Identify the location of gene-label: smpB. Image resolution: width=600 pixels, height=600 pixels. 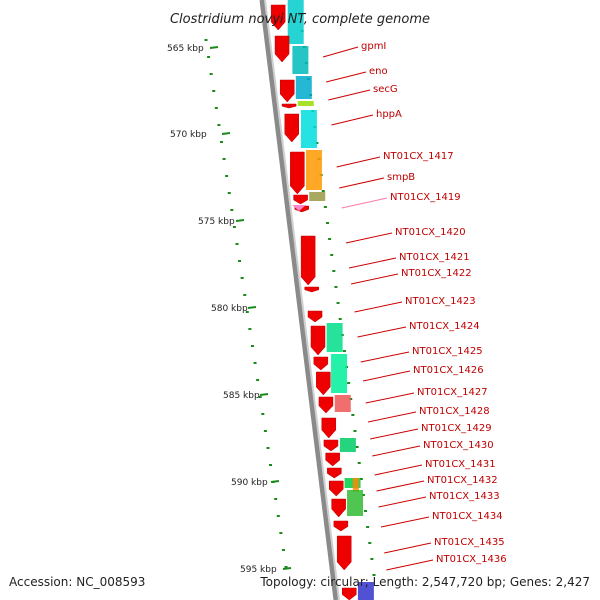
(401, 177).